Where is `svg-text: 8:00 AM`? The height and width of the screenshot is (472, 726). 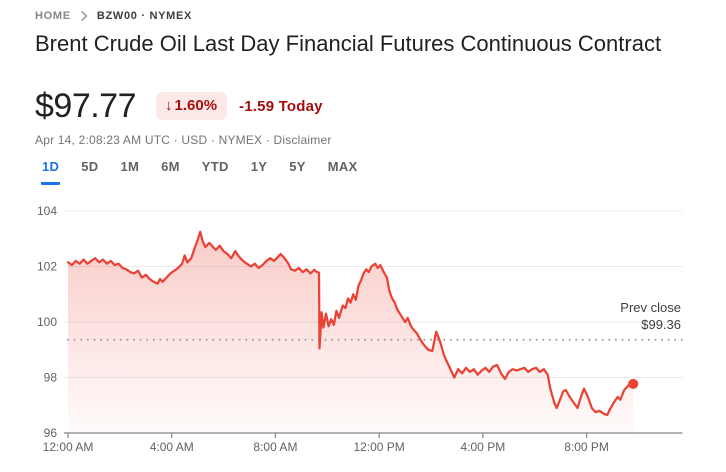 svg-text: 8:00 AM is located at coordinates (275, 447).